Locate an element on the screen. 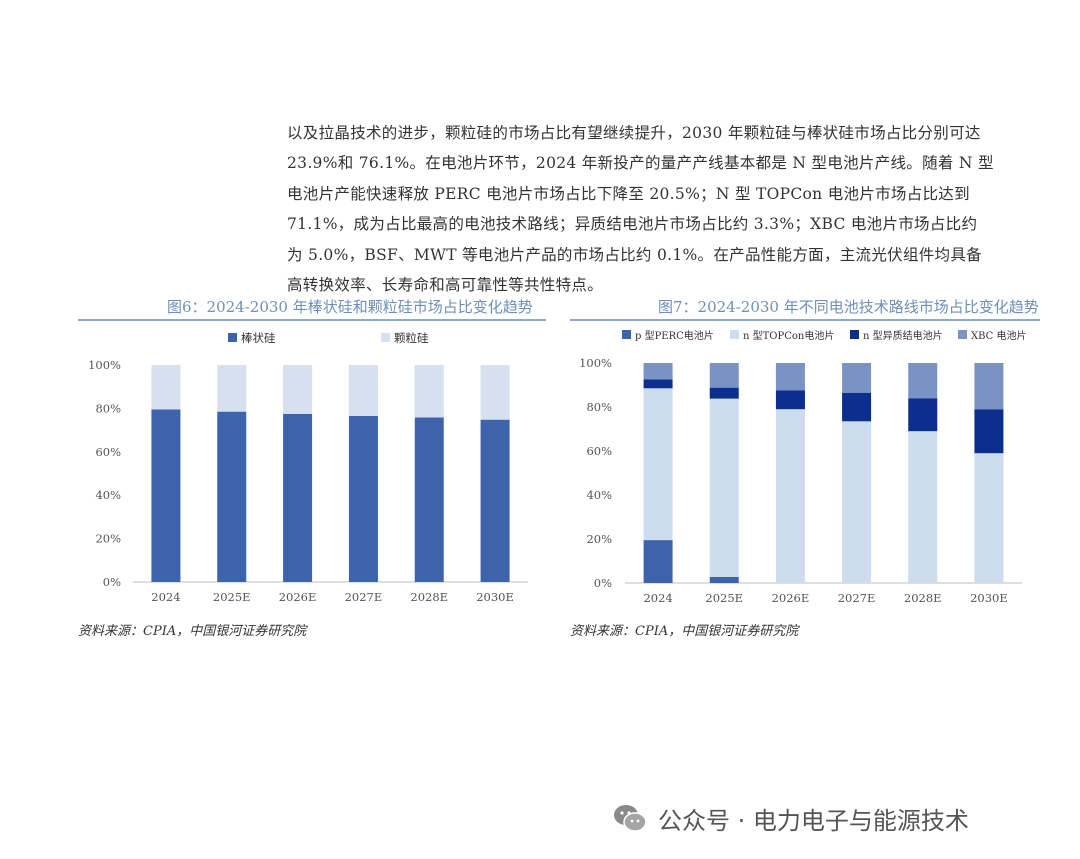 The width and height of the screenshot is (1080, 859). watermark: 公众号 · 电力电子与能源技术 is located at coordinates (790, 818).